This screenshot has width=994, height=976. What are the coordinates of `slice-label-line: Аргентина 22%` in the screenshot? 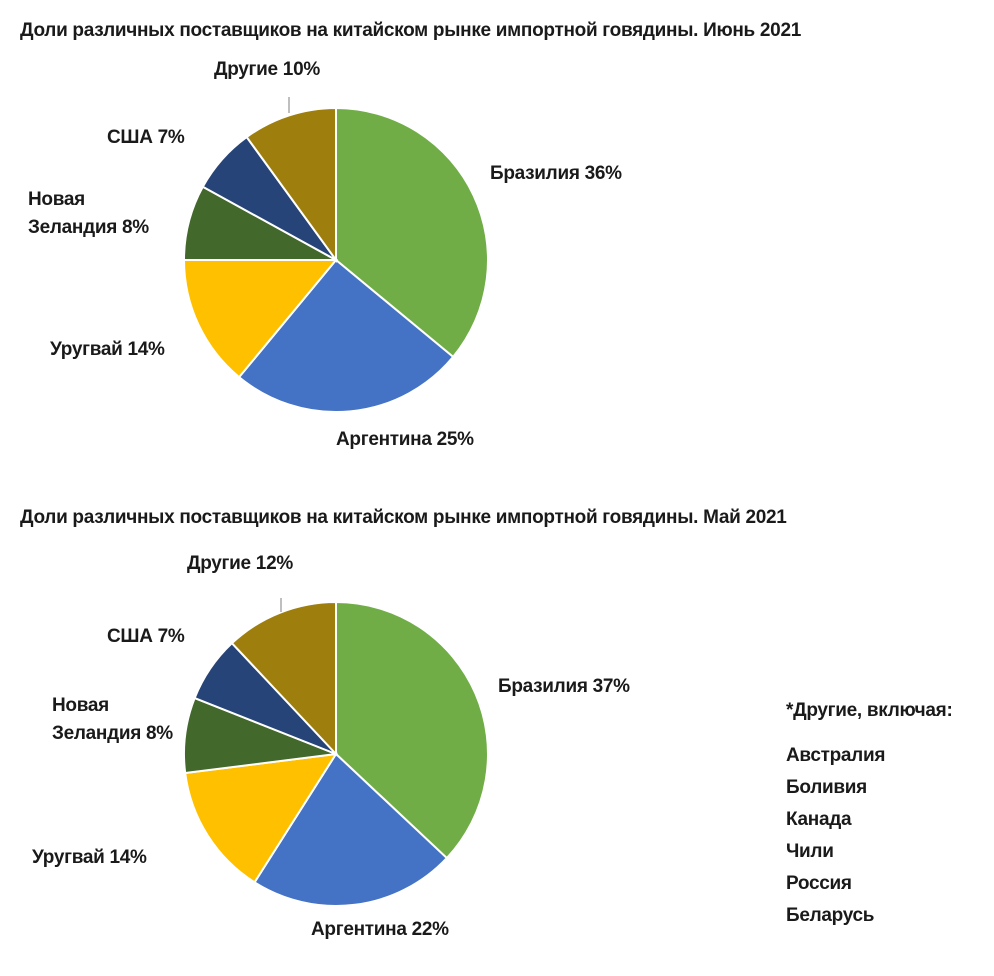 It's located at (380, 929).